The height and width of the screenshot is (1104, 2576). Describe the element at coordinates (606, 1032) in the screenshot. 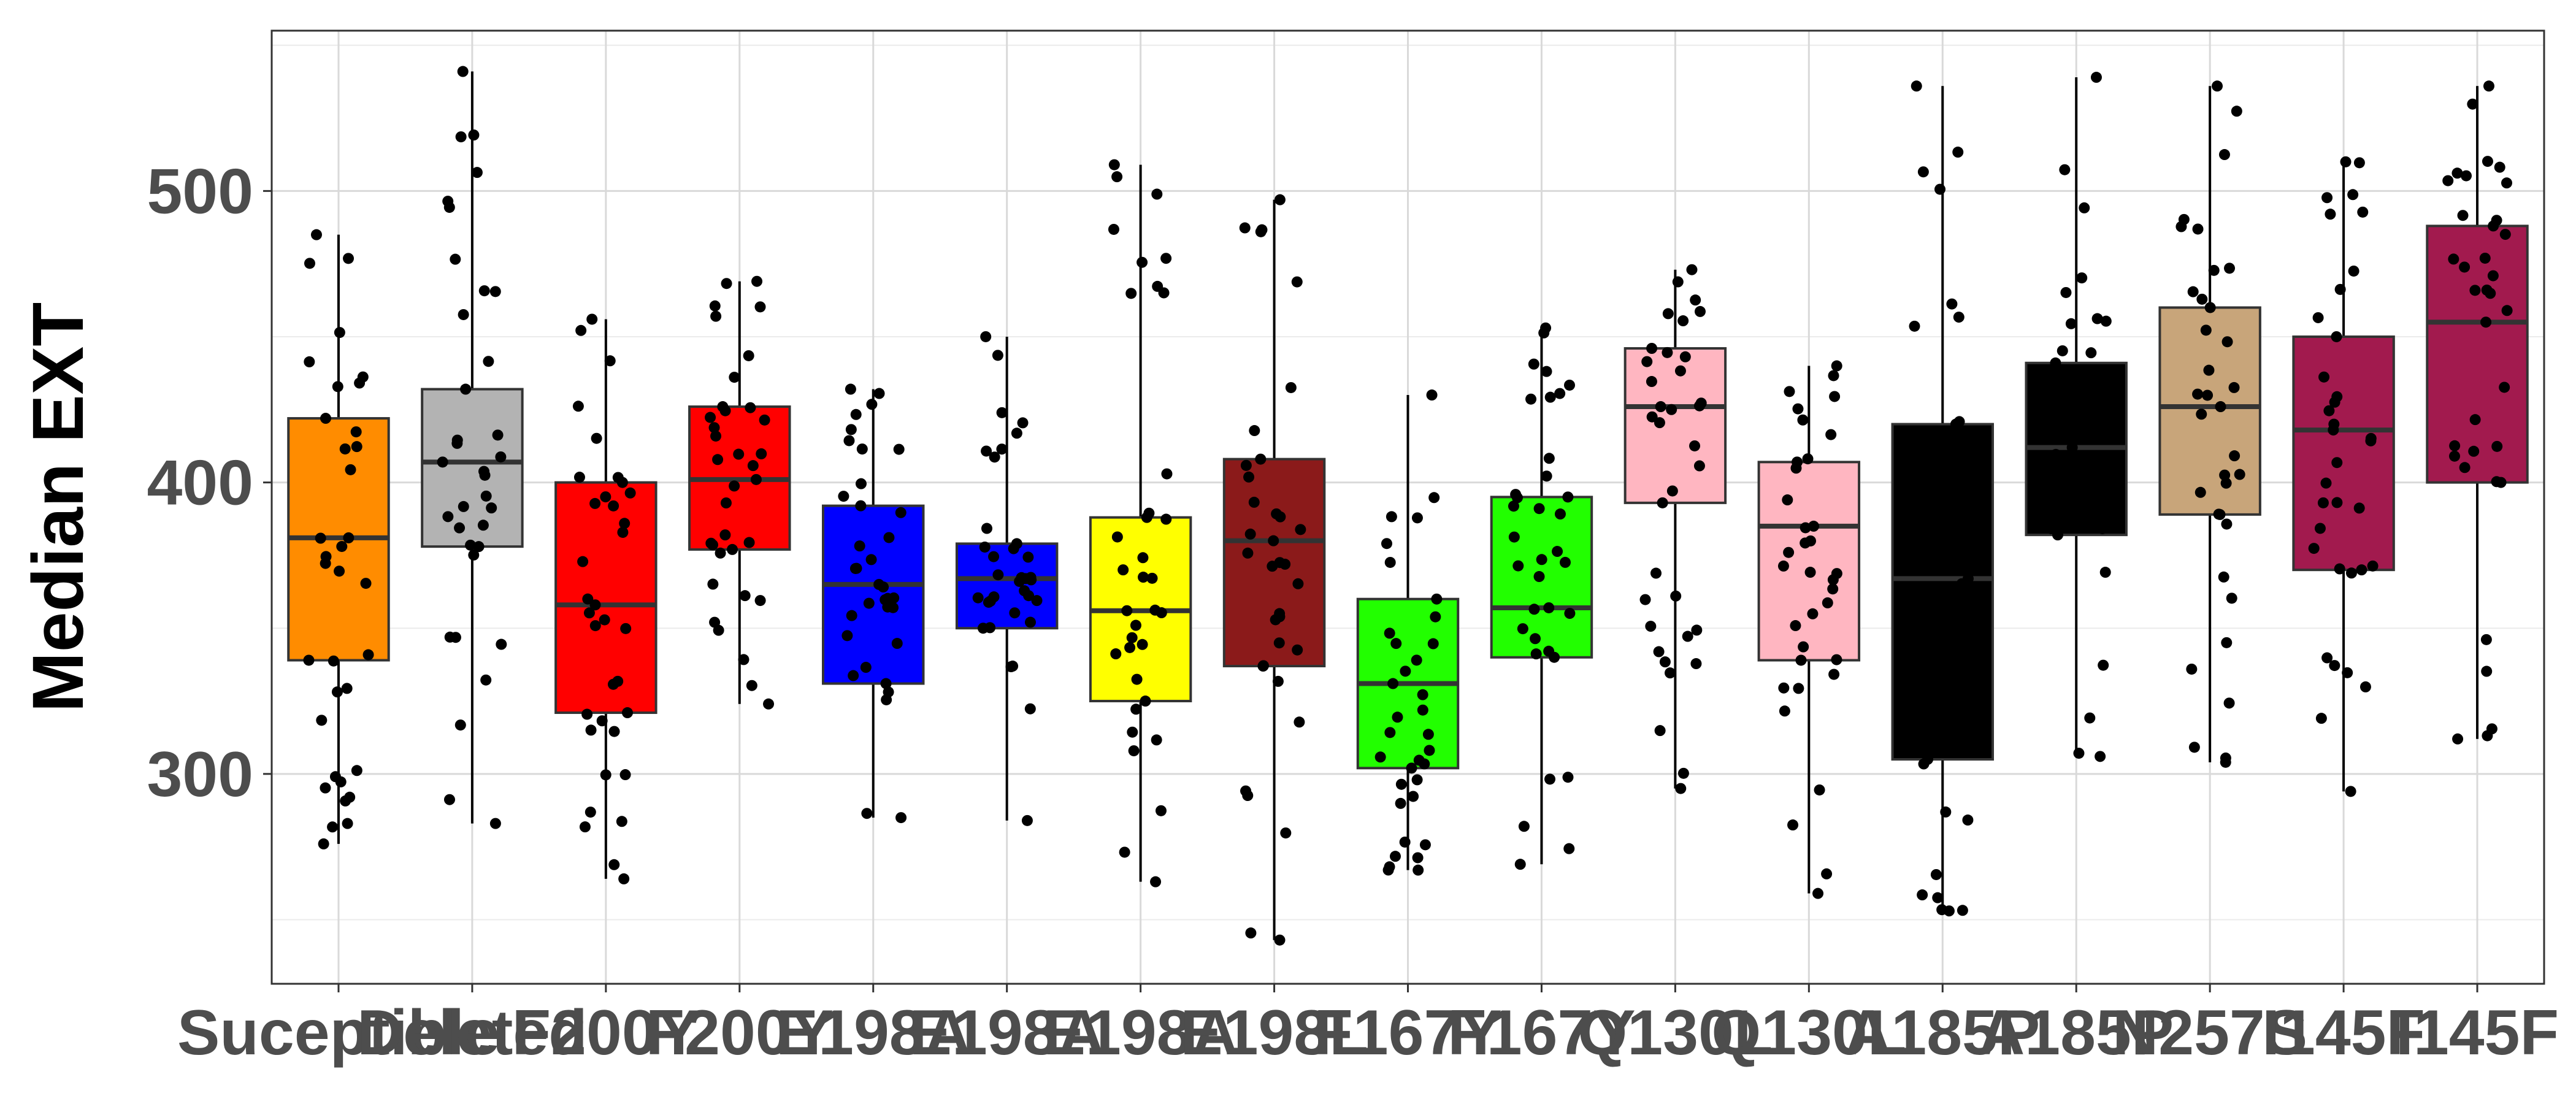

I see `x-tick-label: F200Y` at that location.